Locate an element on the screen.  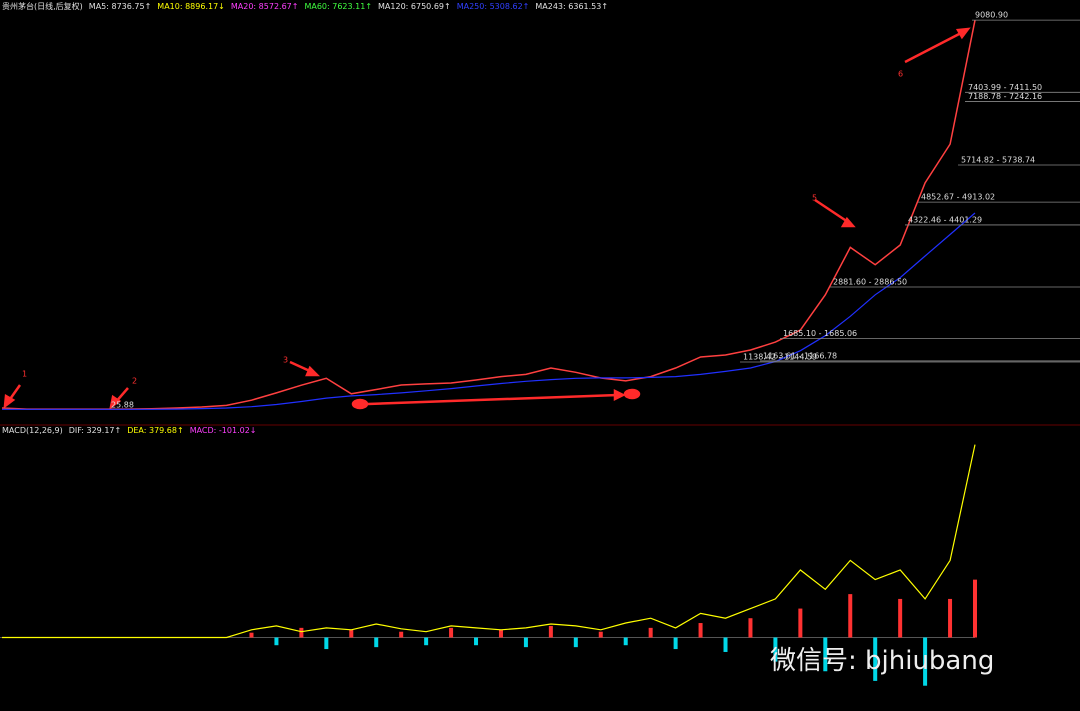
level-label: 5714.82 - 5738.74 is located at coordinates (998, 160).